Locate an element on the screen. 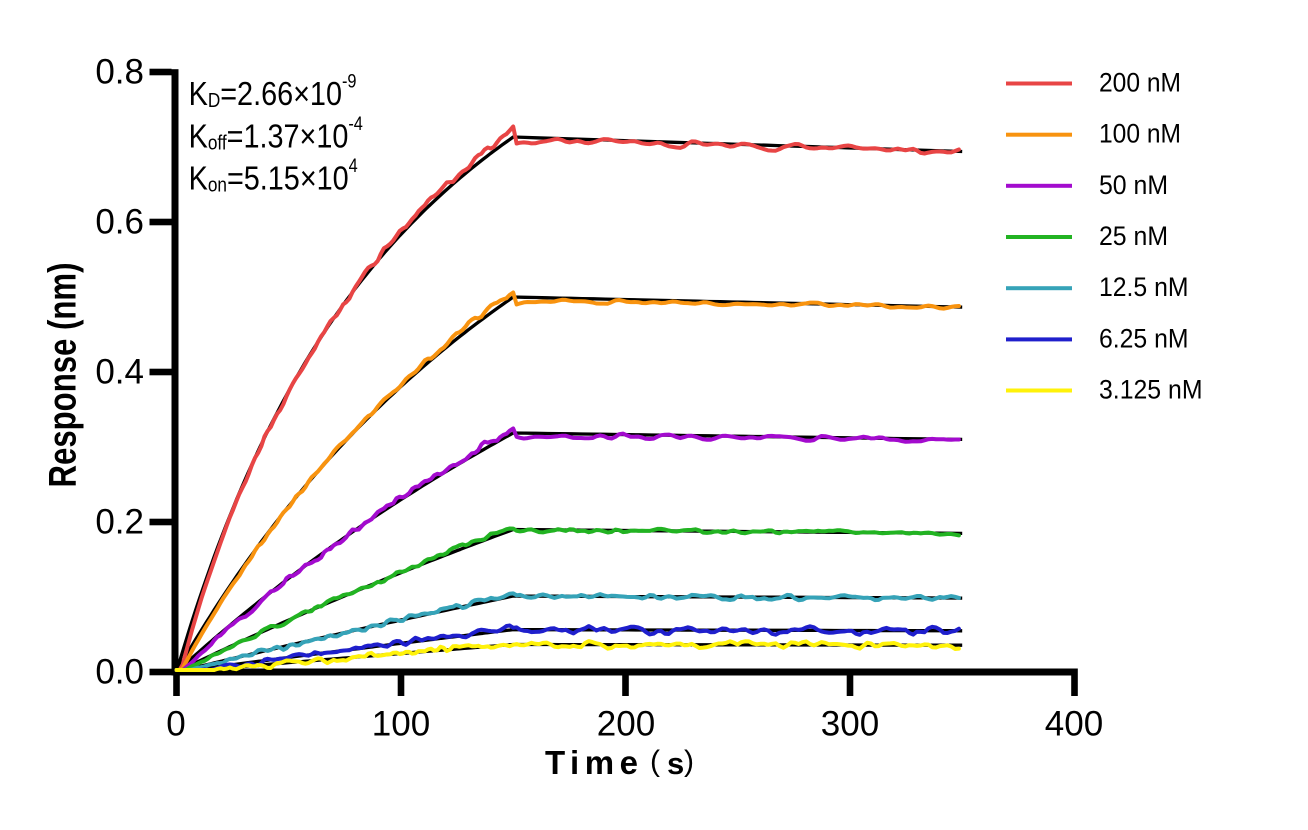 The width and height of the screenshot is (1308, 830). svg-text: 100 nM is located at coordinates (1140, 134).